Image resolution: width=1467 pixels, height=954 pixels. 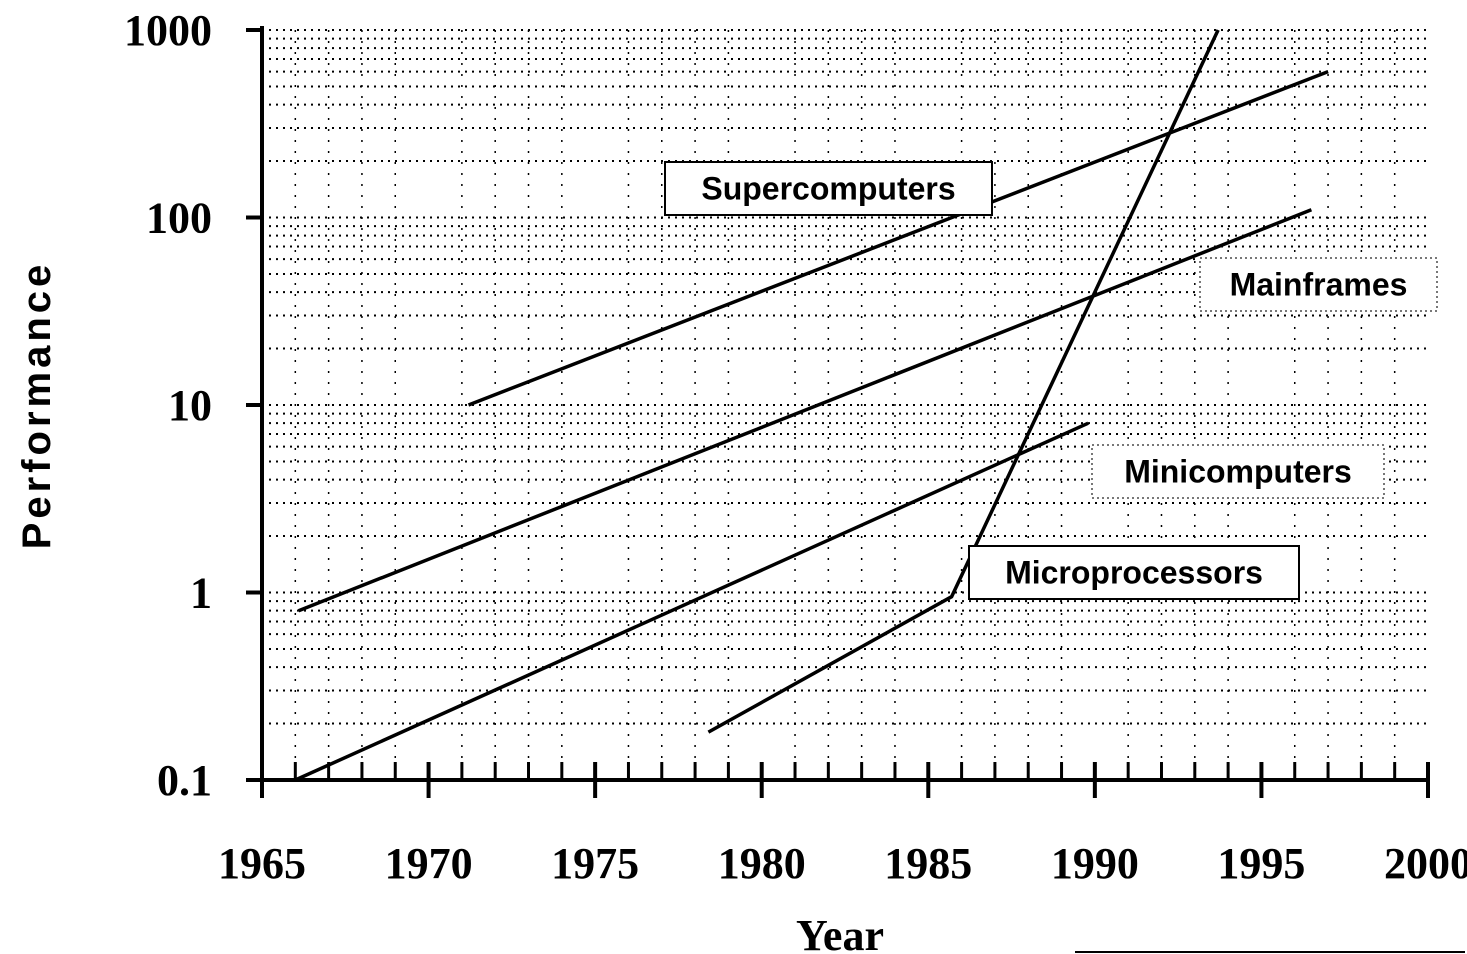 I want to click on x-tick-label: 1970, so click(x=429, y=863).